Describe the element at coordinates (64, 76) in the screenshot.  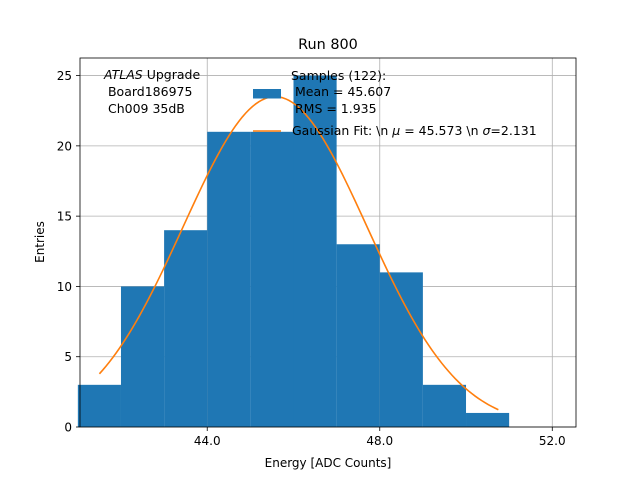
I see `y-tick-label: 25` at that location.